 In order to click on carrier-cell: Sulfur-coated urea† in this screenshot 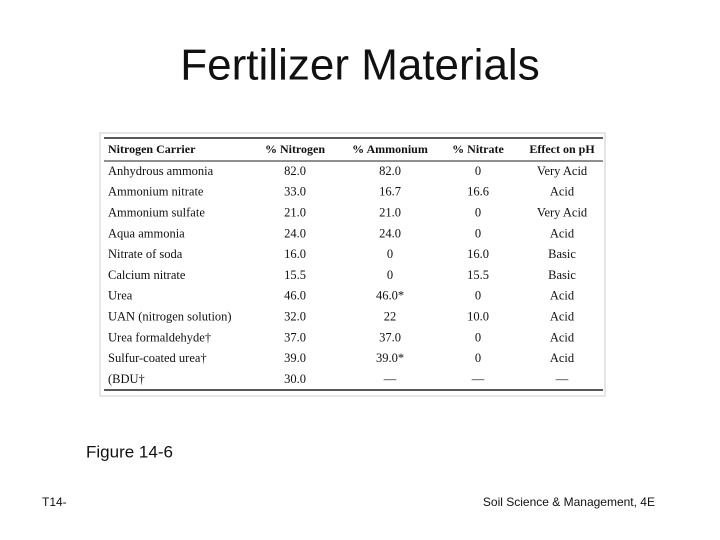, I will do `click(157, 358)`.